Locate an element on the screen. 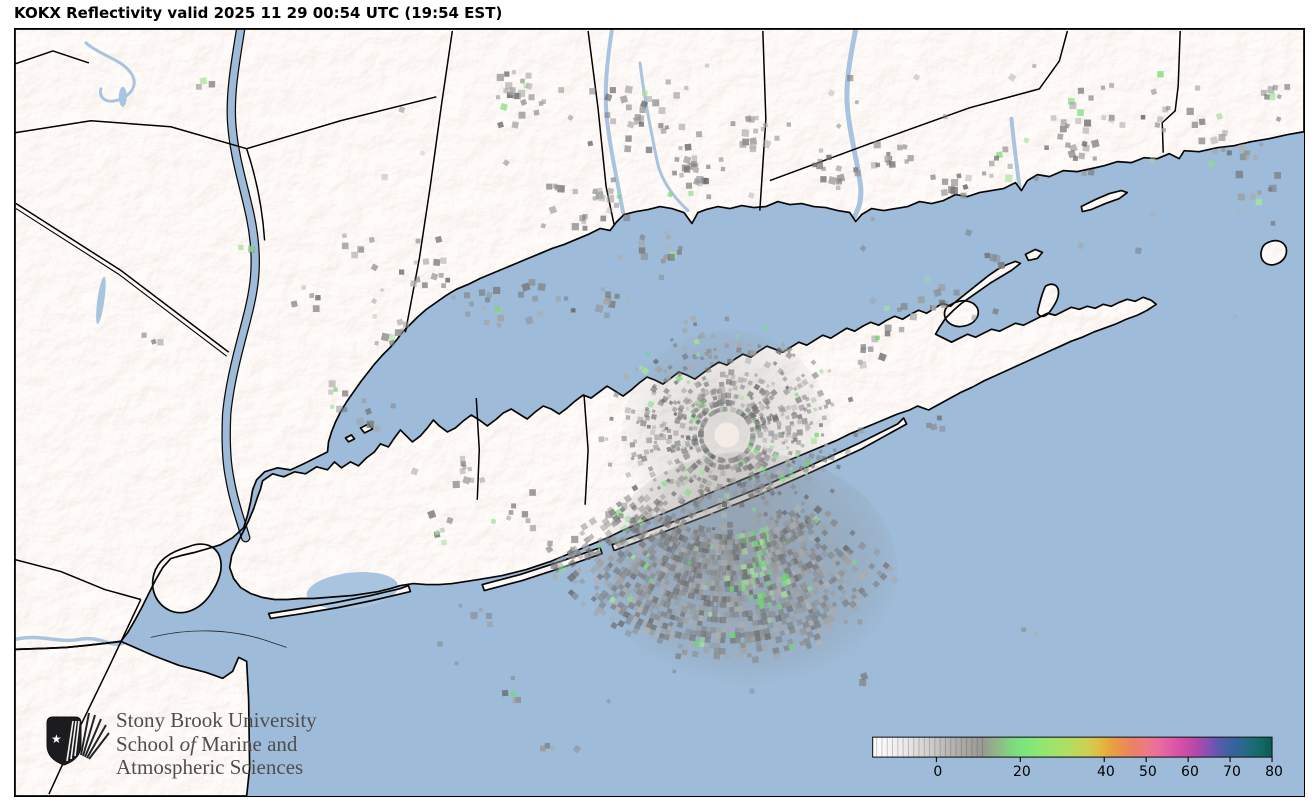 This screenshot has width=1316, height=811. colorbar is located at coordinates (1072, 749).